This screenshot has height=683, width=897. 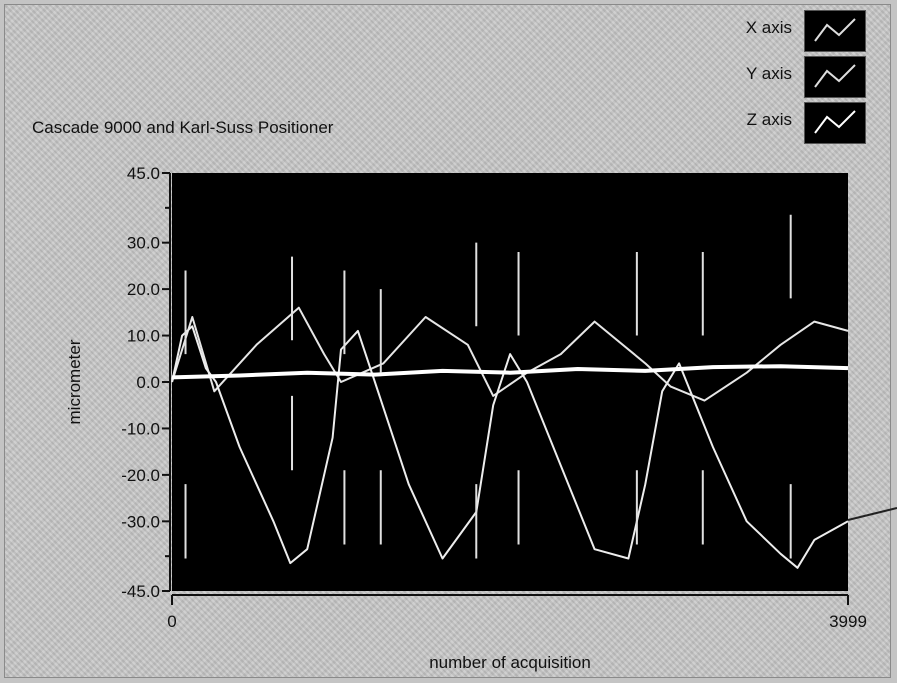 I want to click on y-tick-label: 10.0, so click(x=143, y=336).